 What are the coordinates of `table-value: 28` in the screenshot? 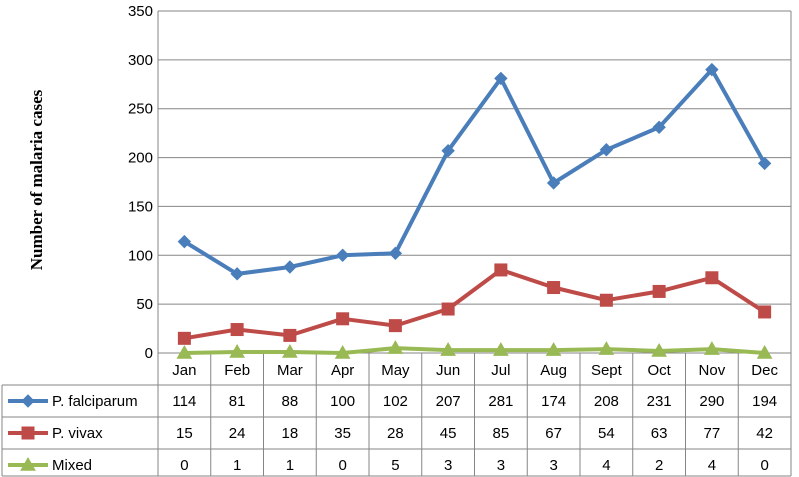 It's located at (395, 433).